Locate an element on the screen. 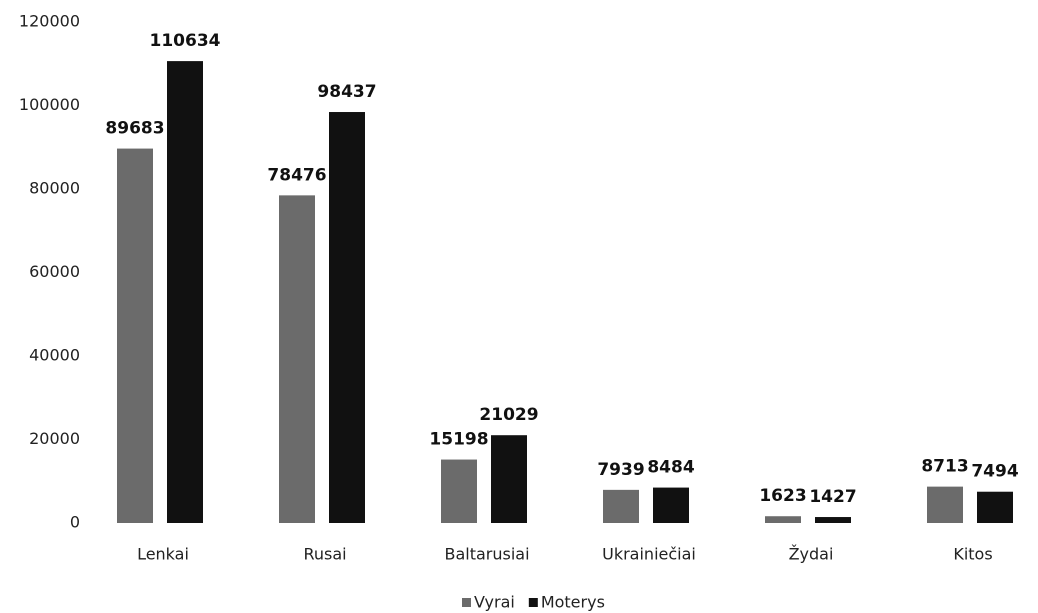  value-label: 21029 is located at coordinates (508, 415).